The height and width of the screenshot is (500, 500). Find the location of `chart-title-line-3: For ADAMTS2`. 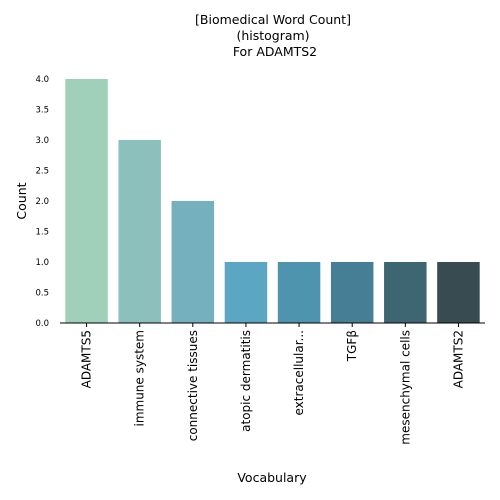

chart-title-line-3: For ADAMTS2 is located at coordinates (273, 51).